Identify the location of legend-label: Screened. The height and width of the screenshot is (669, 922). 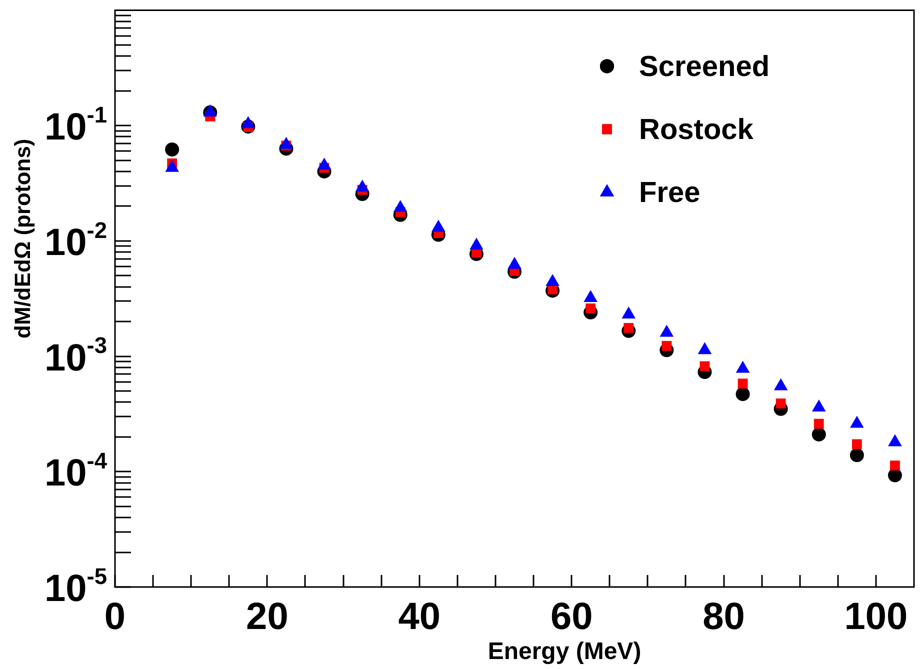
(704, 67).